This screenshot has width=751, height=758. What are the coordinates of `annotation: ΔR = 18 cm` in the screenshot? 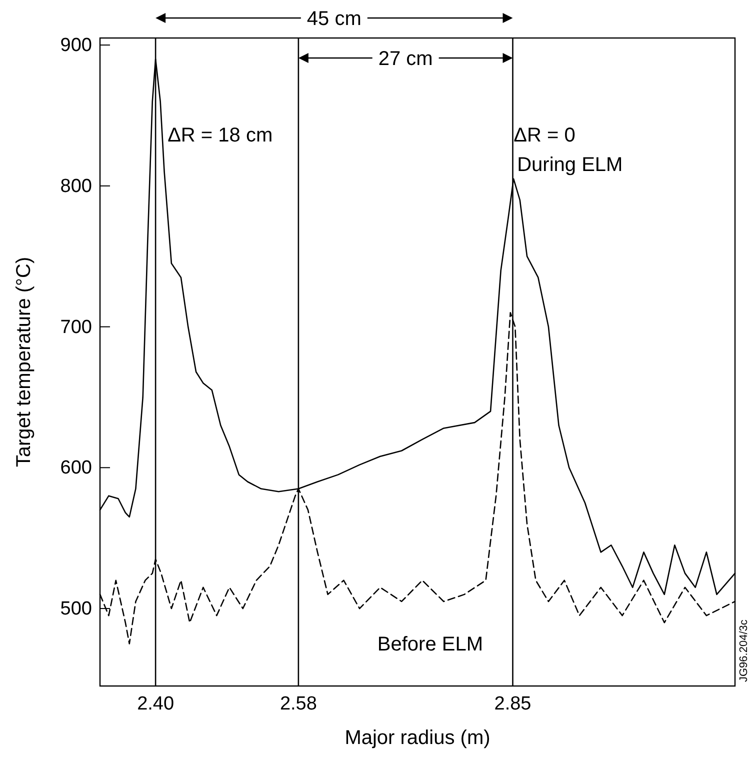 It's located at (220, 135).